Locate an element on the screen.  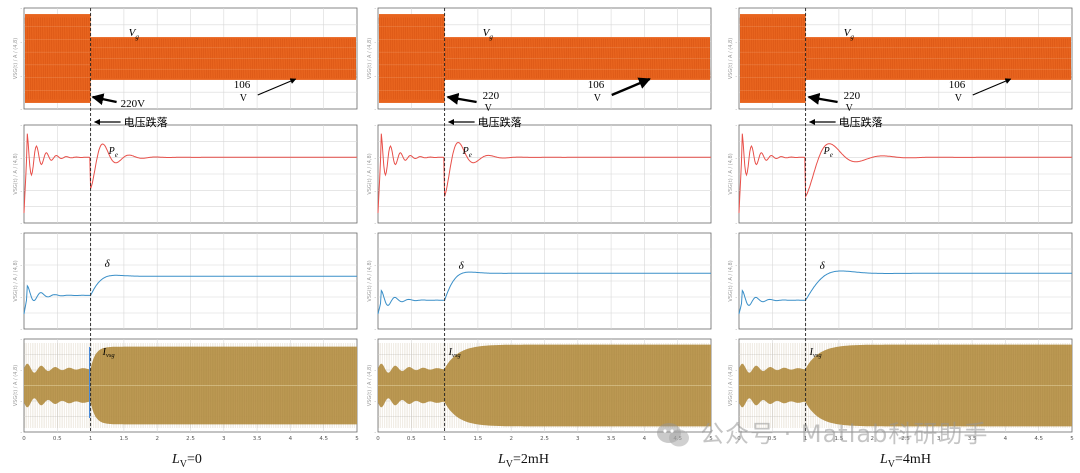
pe-label-sub: e is located at coordinates (831, 155).